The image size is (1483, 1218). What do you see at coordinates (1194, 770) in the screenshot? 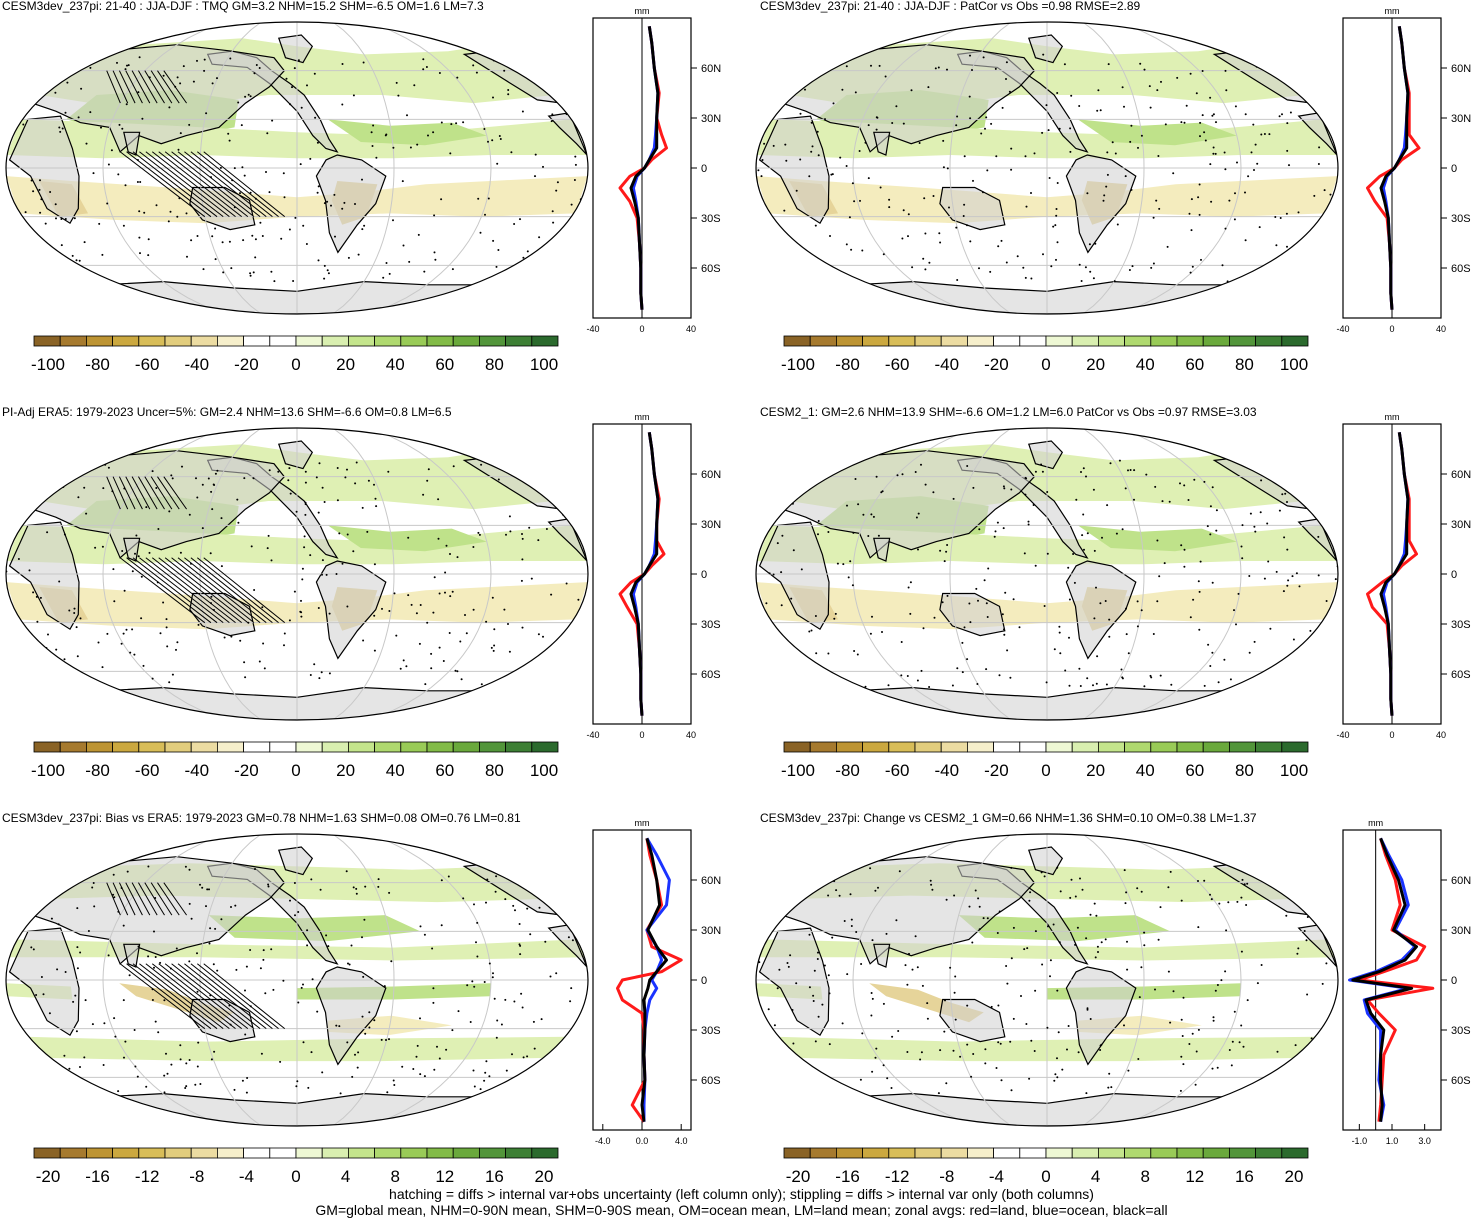
I see `colorbar-tick-label: 60` at bounding box center [1194, 770].